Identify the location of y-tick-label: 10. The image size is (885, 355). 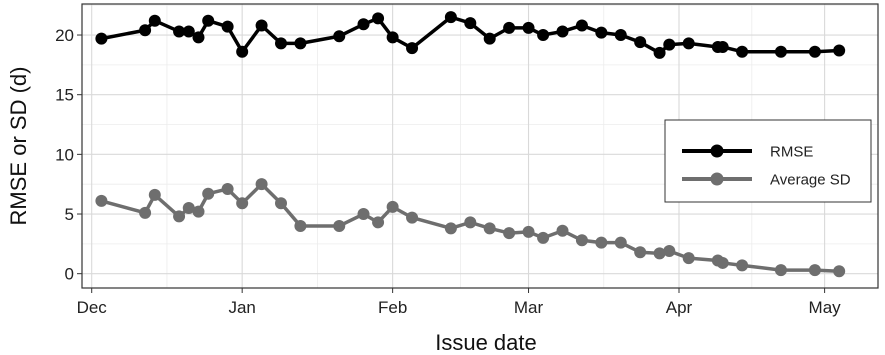
(64, 154).